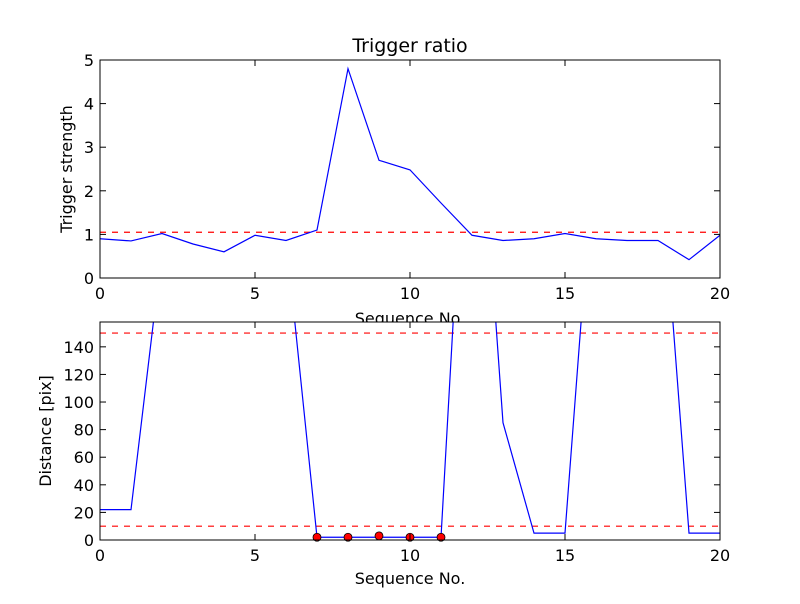 Image resolution: width=800 pixels, height=604 pixels. Describe the element at coordinates (66, 169) in the screenshot. I see `y-axis-label: Trigger strength` at that location.